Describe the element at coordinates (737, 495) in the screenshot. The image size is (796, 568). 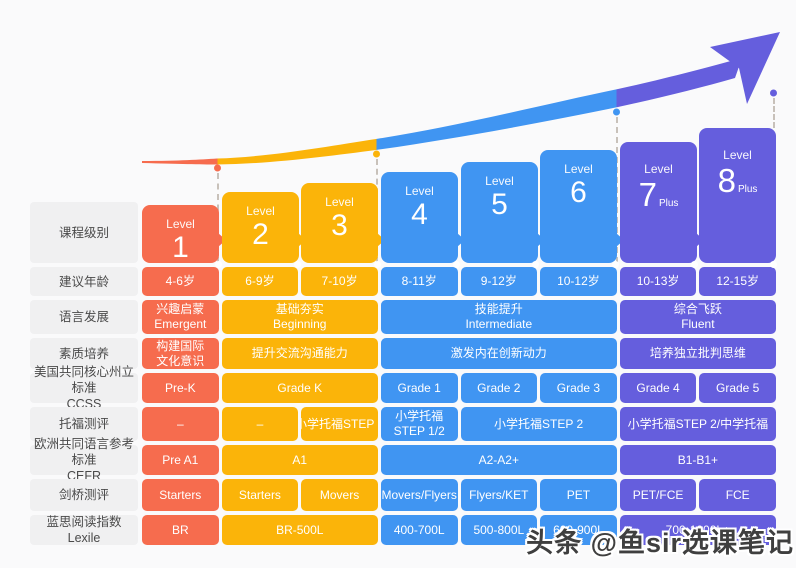
I see `cambridge-cell: FCE` at that location.